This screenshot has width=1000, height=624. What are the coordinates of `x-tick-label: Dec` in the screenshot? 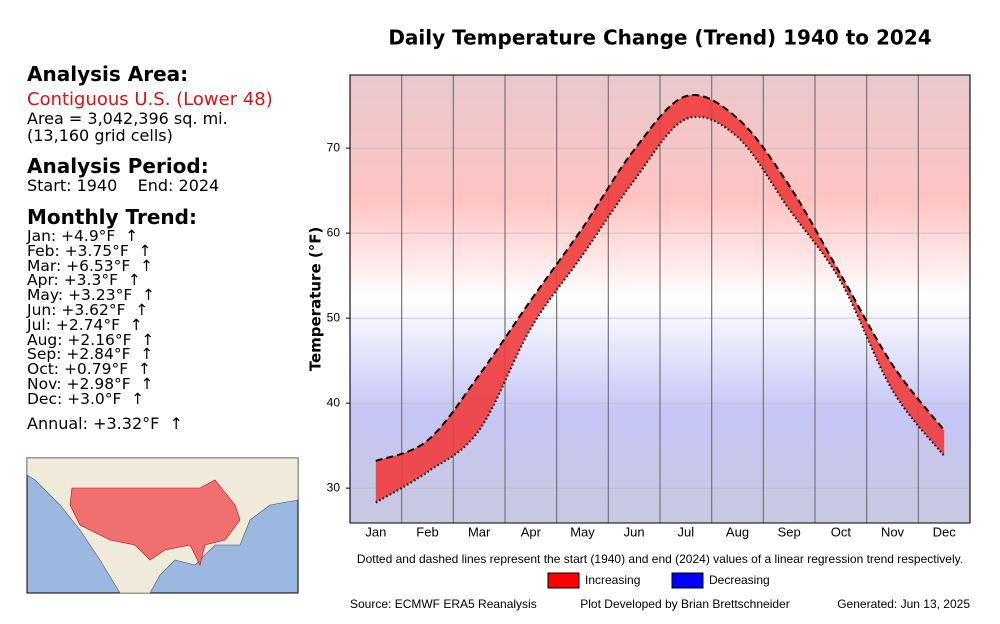 It's located at (945, 531).